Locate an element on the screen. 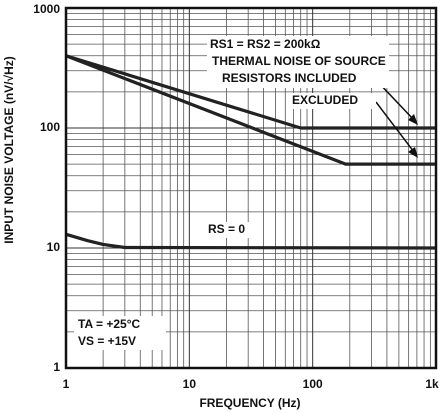  annotation: THERMAL NOISE OF SOURCE is located at coordinates (299, 61).